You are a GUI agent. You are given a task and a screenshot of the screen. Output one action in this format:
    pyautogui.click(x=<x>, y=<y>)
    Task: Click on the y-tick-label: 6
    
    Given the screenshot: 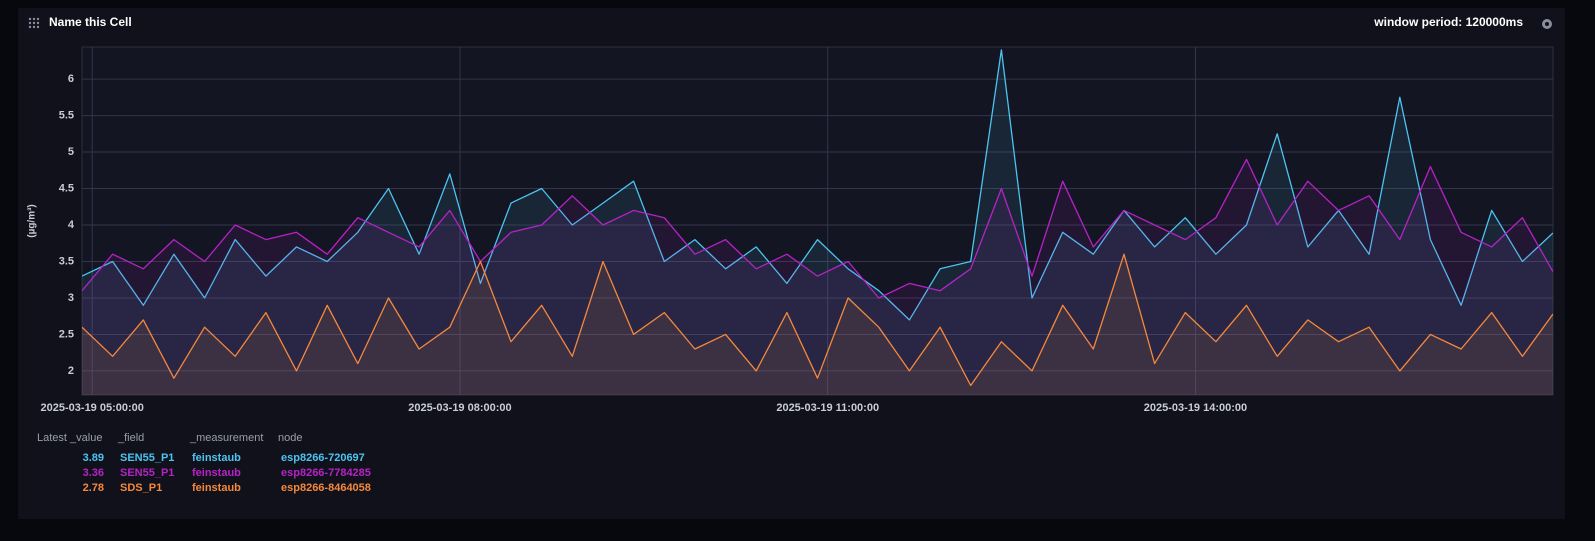 What is the action you would take?
    pyautogui.click(x=71, y=79)
    